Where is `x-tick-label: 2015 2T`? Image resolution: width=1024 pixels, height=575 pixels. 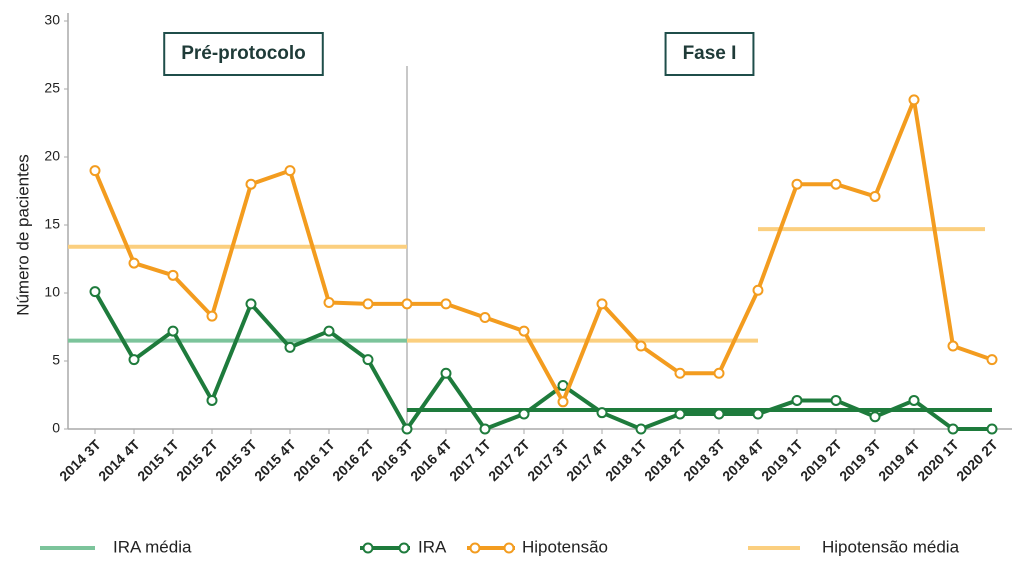 x-tick-label: 2015 2T is located at coordinates (197, 460).